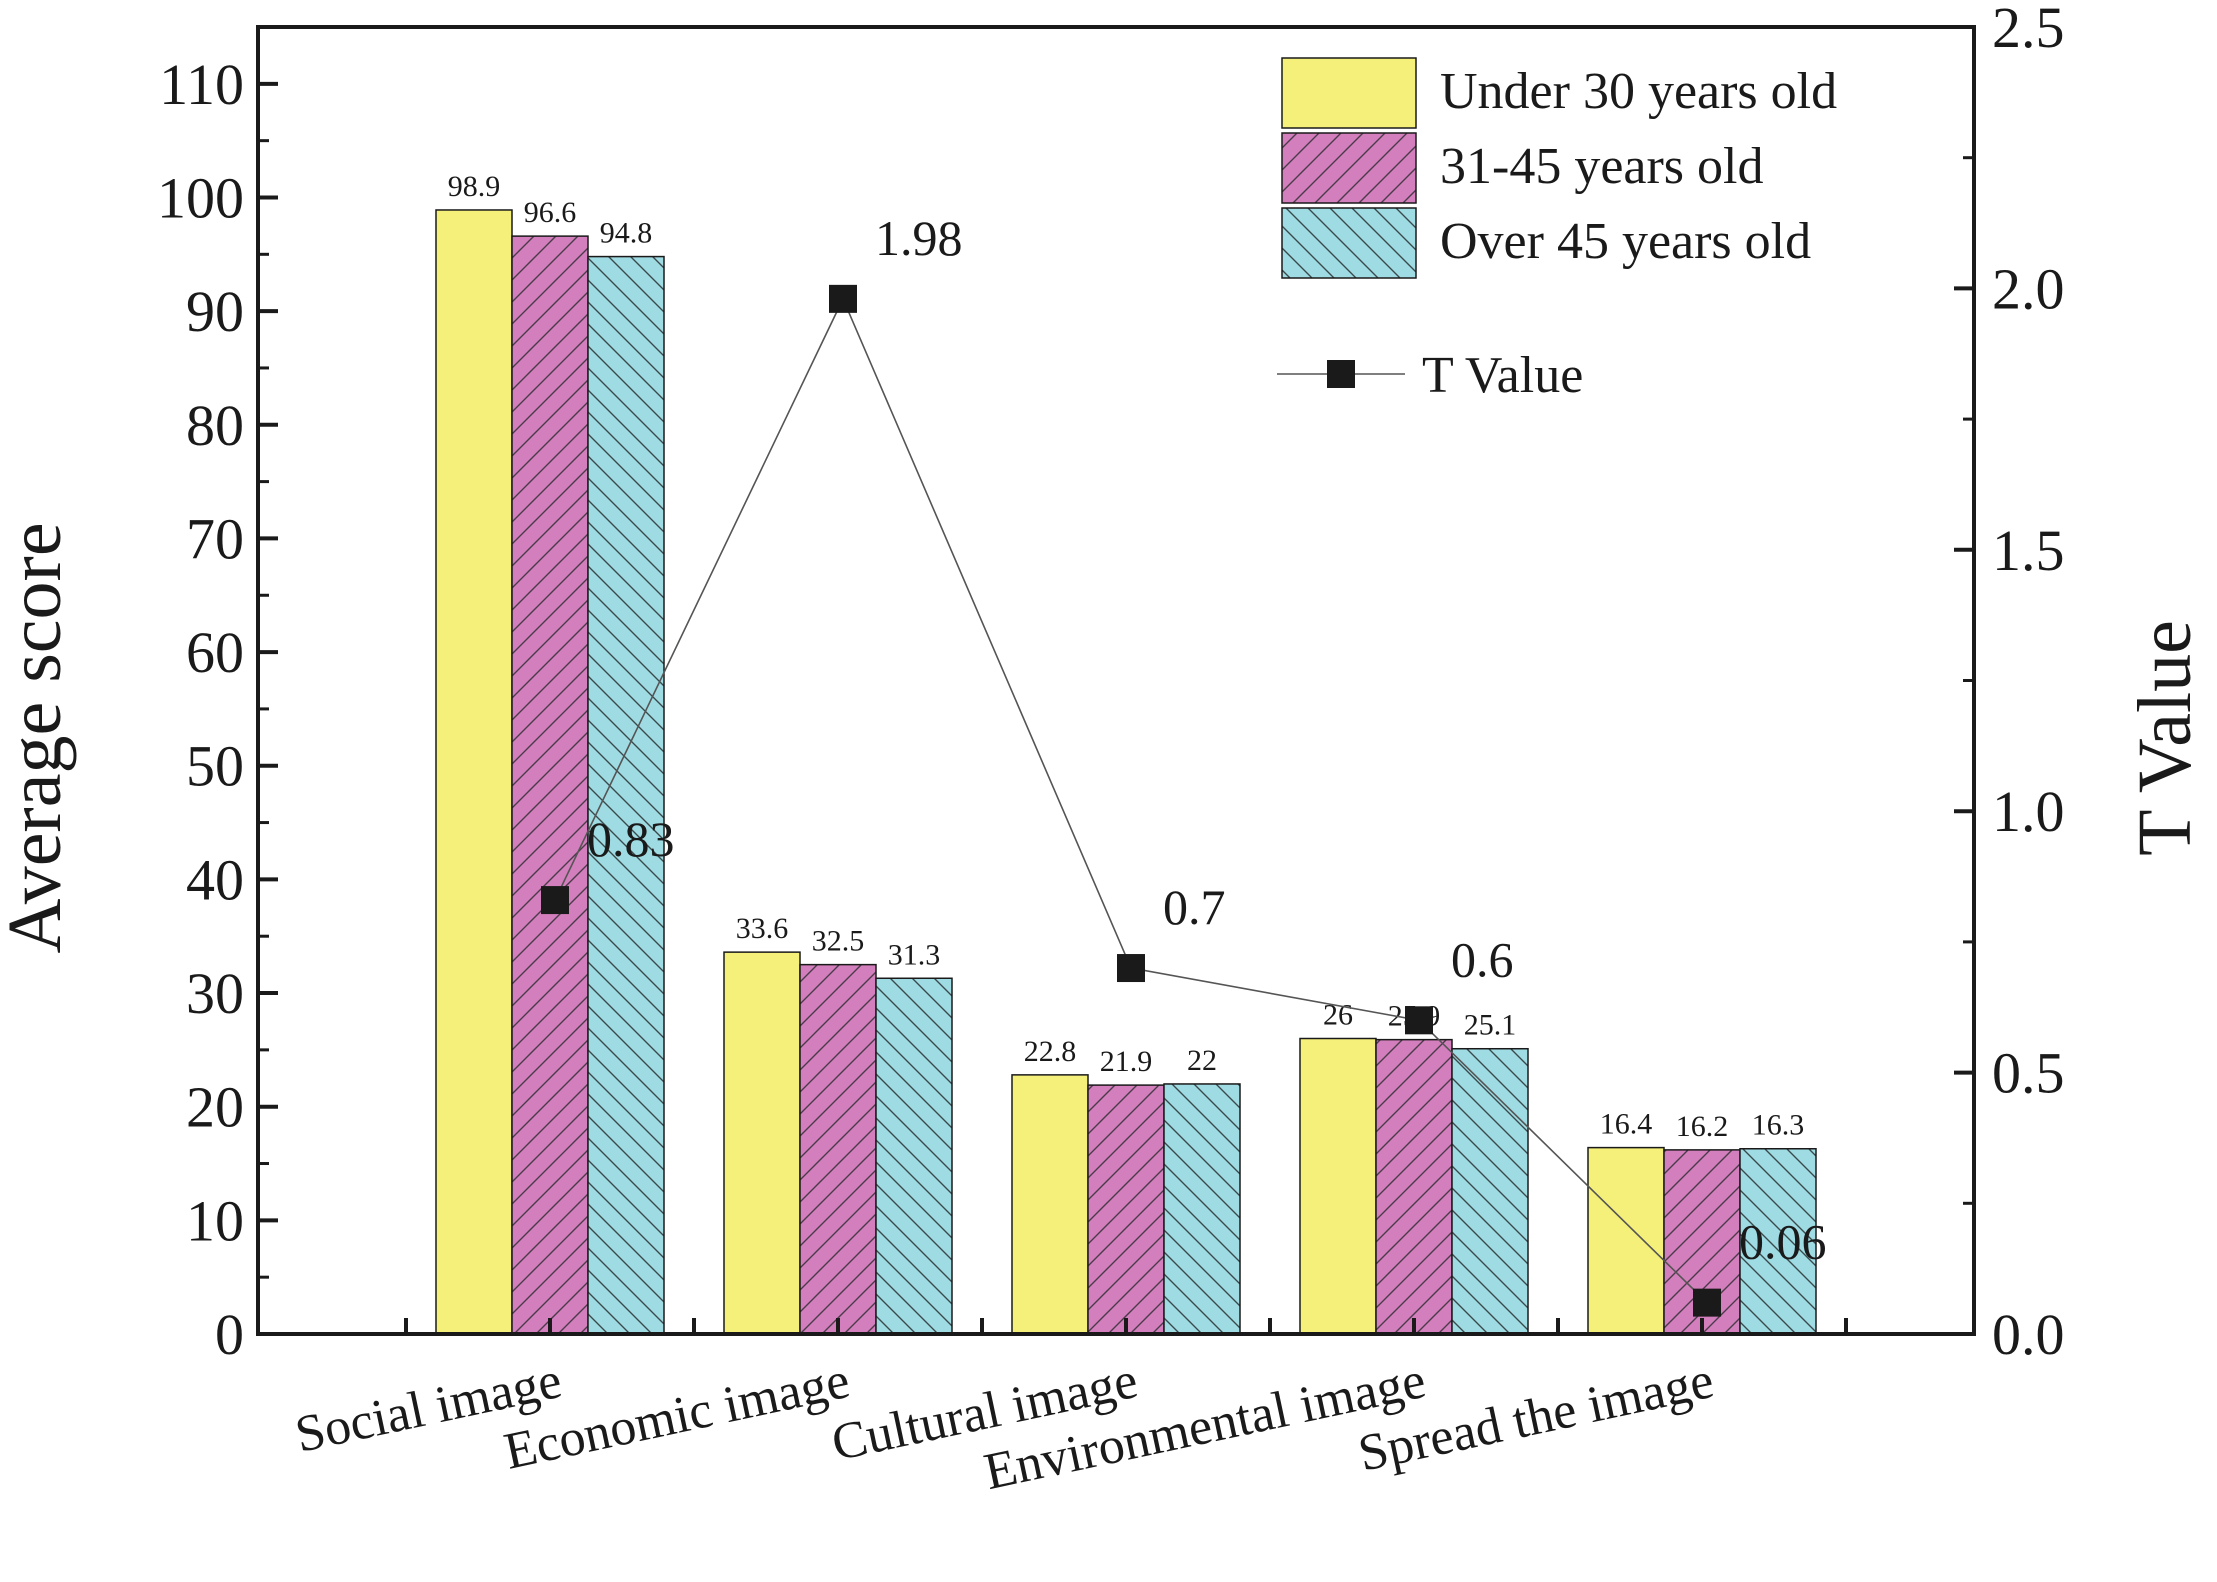 This screenshot has width=2217, height=1582. What do you see at coordinates (919, 238) in the screenshot?
I see `t-value-label: 1.98` at bounding box center [919, 238].